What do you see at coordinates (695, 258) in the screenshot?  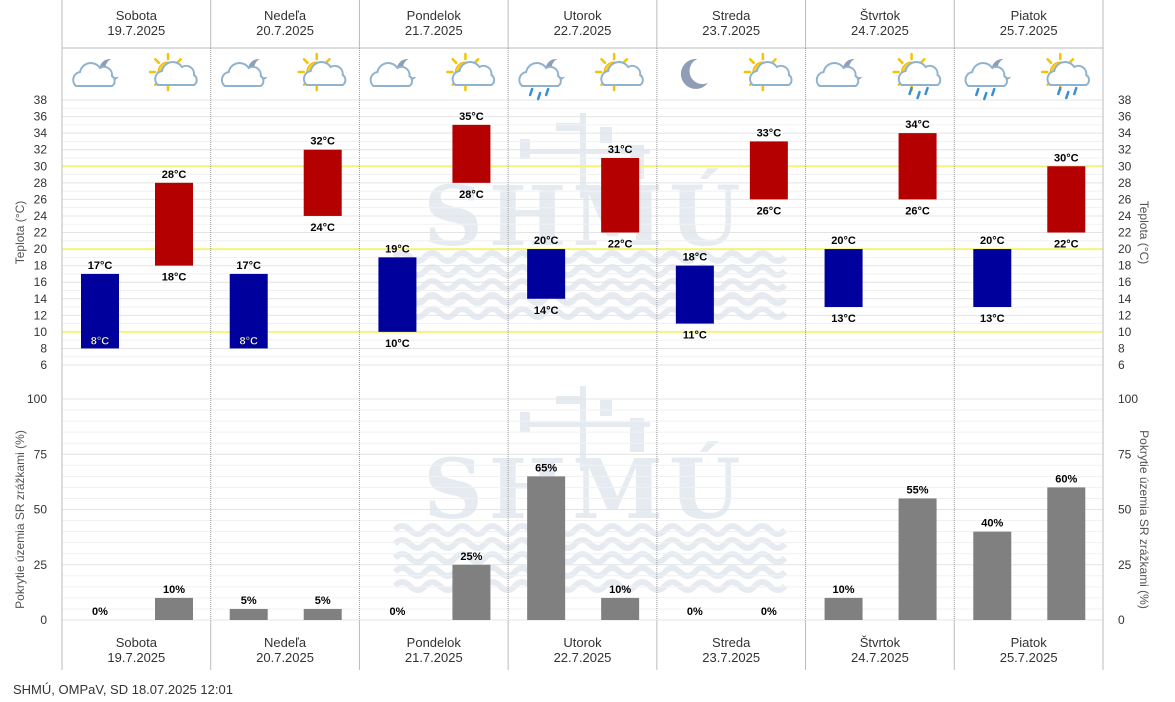 I see `temp-max-label: 18°C` at bounding box center [695, 258].